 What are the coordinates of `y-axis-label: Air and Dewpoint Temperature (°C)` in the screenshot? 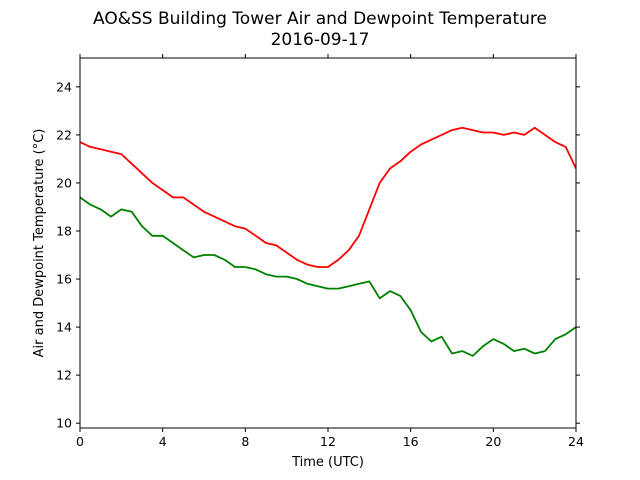 It's located at (39, 243).